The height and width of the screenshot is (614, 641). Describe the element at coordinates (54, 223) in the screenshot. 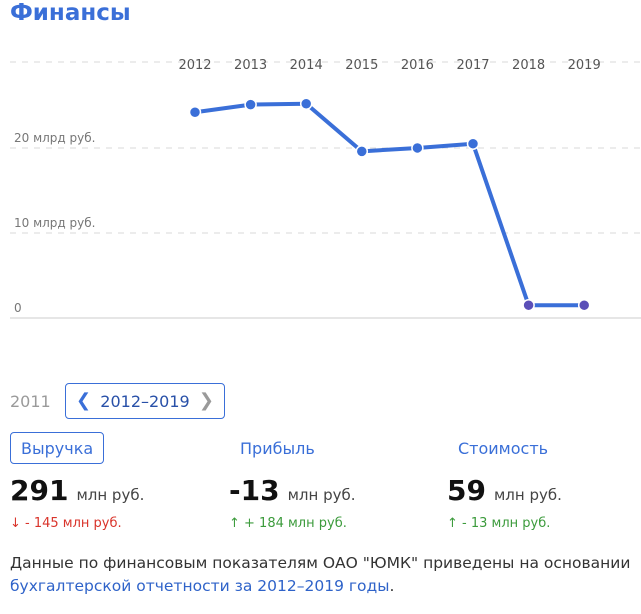

I see `y-tick-label: 10 млрд руб.` at that location.